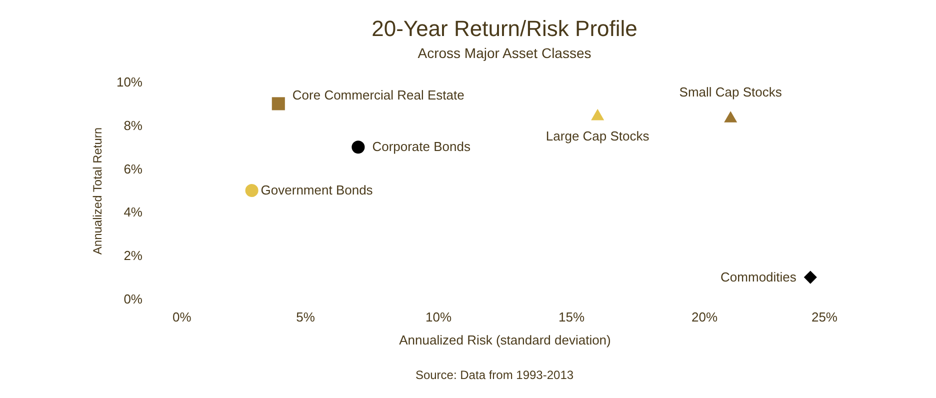  What do you see at coordinates (306, 317) in the screenshot?
I see `x-tick-label: 5%` at bounding box center [306, 317].